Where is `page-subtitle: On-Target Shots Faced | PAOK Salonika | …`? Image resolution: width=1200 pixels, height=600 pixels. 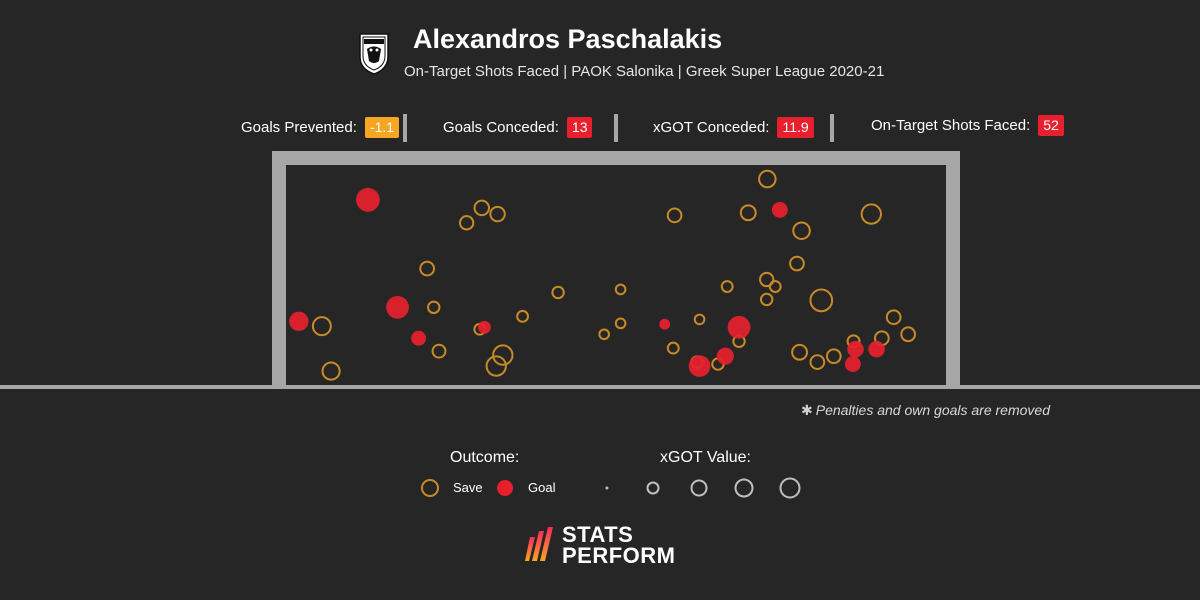
page-subtitle: On-Target Shots Faced | PAOK Salonika | … is located at coordinates (644, 71).